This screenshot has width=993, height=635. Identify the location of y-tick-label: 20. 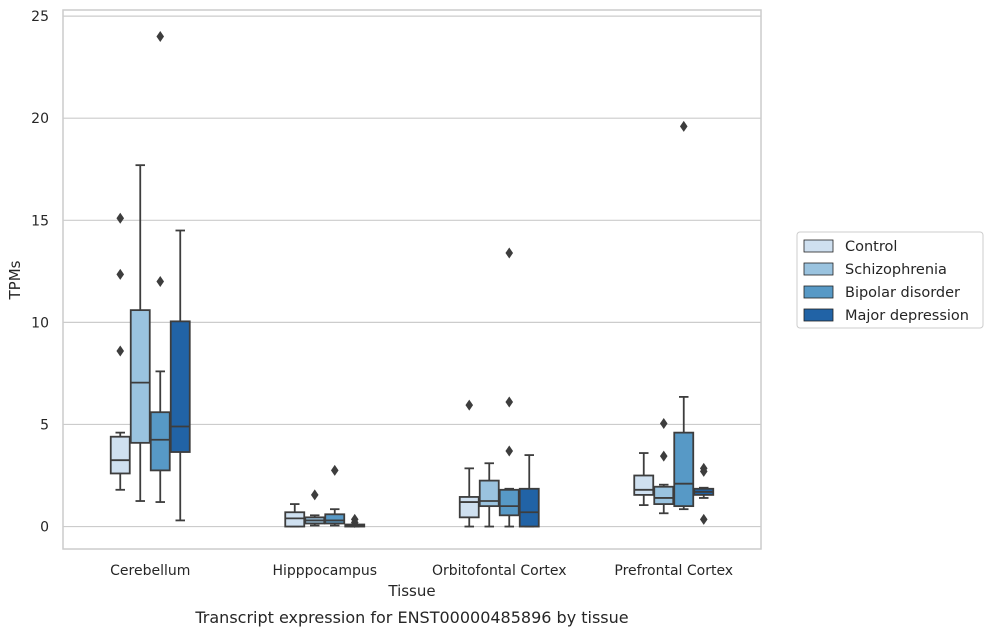
(40, 119).